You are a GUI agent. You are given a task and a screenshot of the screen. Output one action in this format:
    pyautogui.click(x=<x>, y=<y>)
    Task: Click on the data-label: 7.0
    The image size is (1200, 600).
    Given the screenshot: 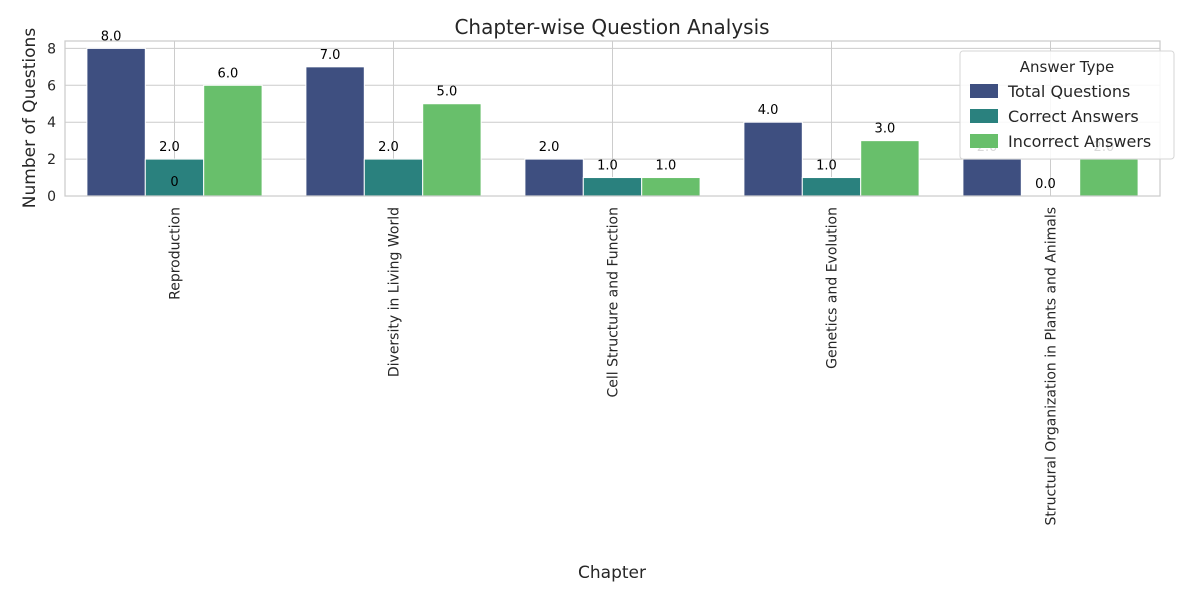 What is the action you would take?
    pyautogui.click(x=330, y=55)
    